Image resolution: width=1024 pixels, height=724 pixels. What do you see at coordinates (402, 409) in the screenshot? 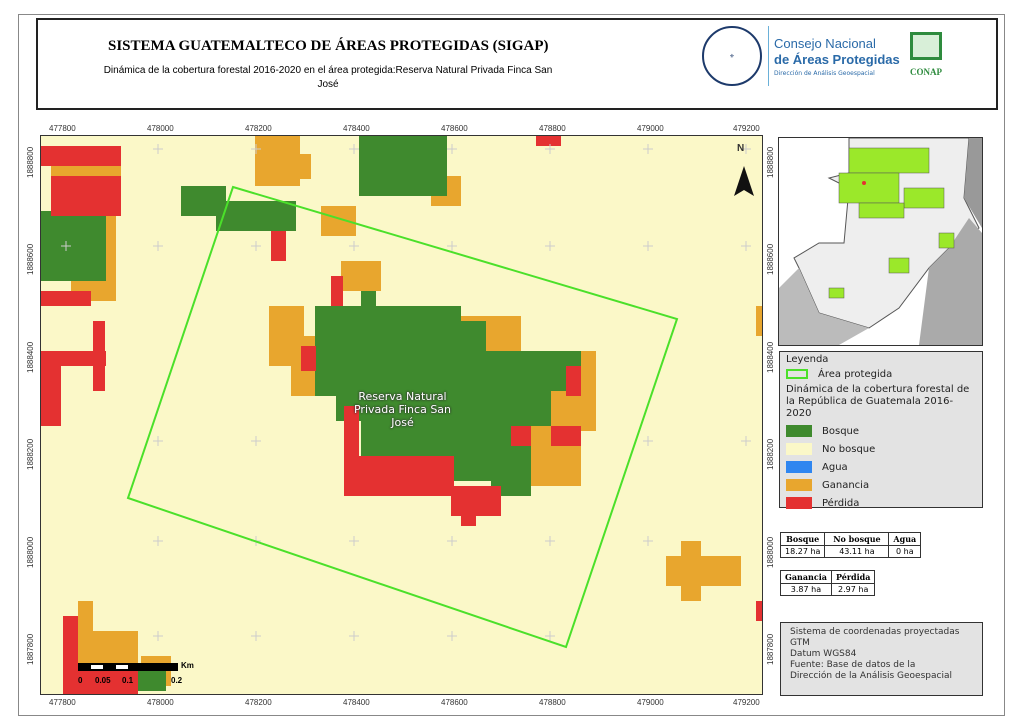
I see `area-label: Reserva Natural Privada Finca San José` at bounding box center [402, 409].